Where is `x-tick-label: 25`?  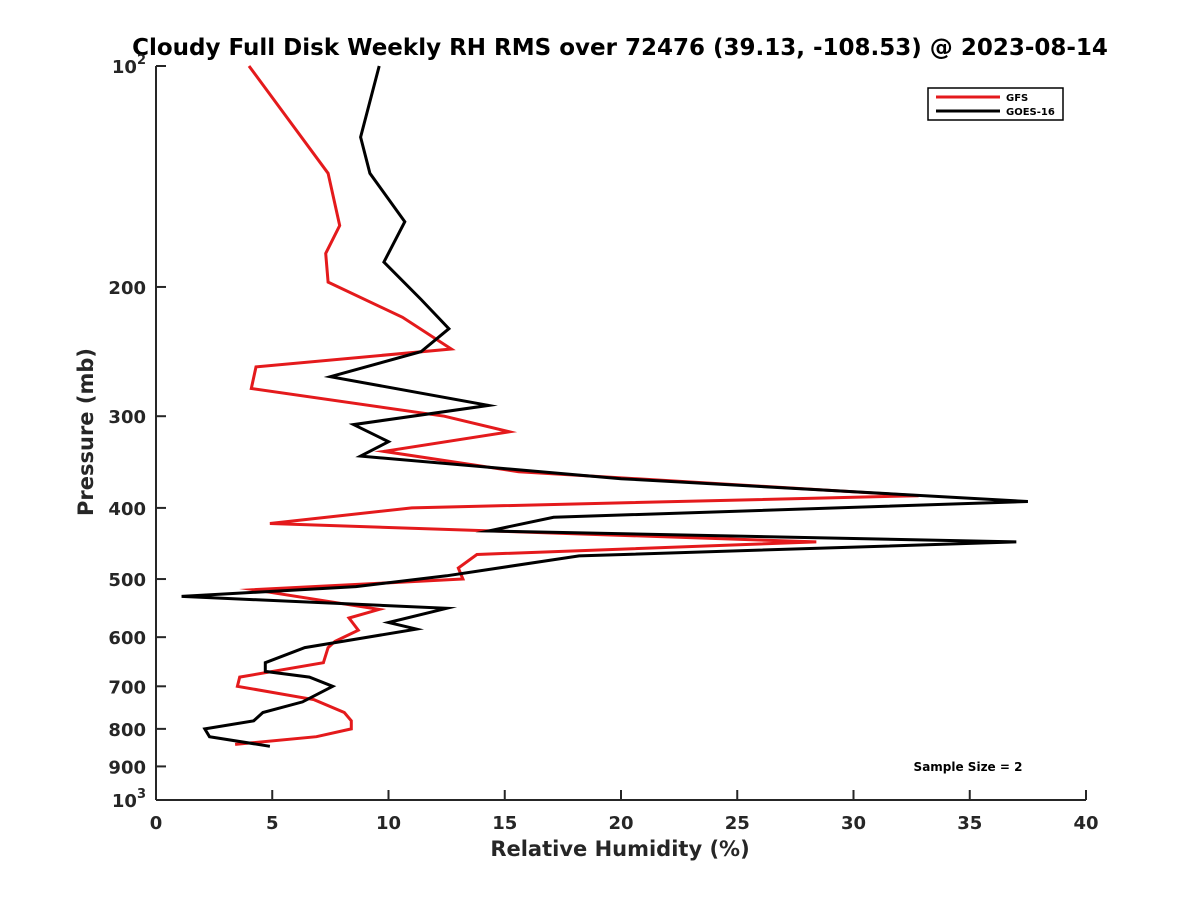 x-tick-label: 25 is located at coordinates (737, 823).